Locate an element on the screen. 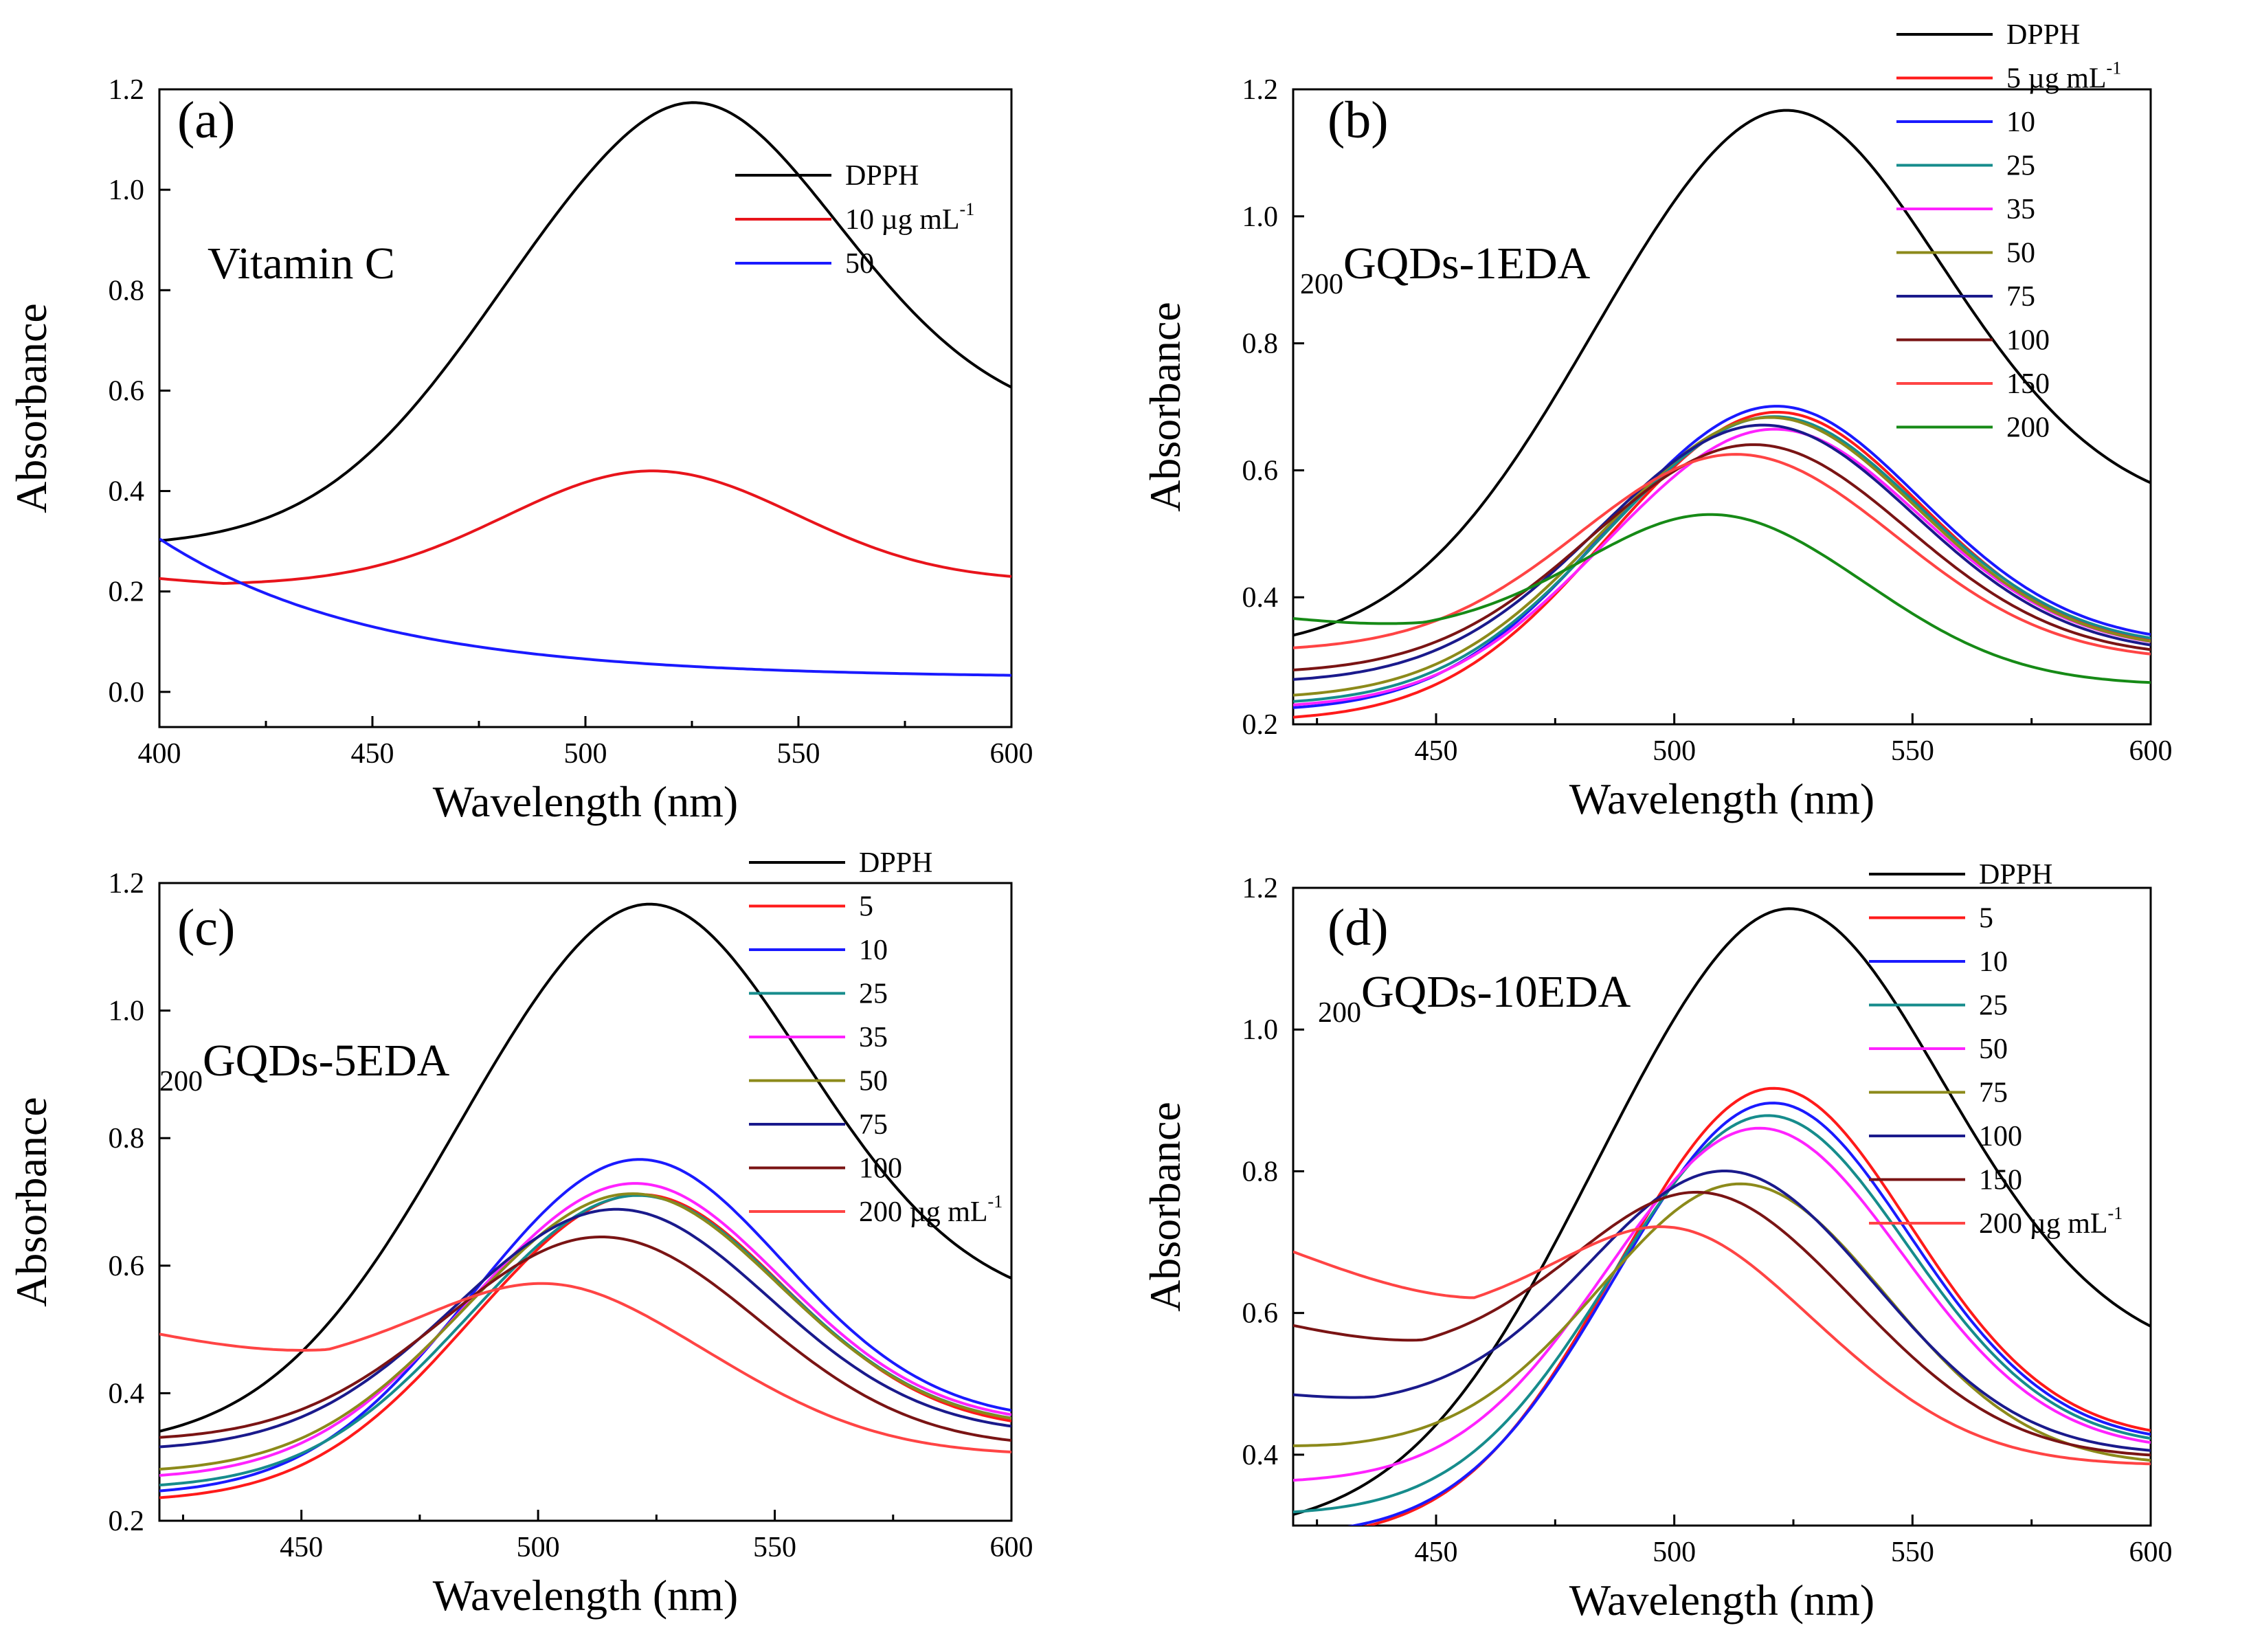 The image size is (2262, 1652). annotation-main: GQDs-1EDA is located at coordinates (1467, 263).